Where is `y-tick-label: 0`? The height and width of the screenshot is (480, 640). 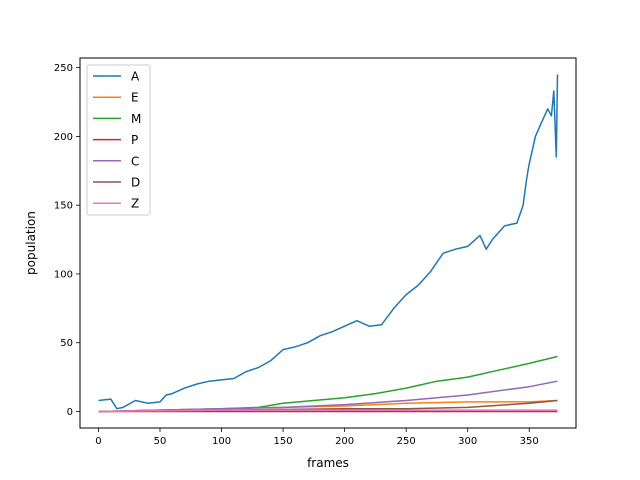 y-tick-label: 0 is located at coordinates (70, 412).